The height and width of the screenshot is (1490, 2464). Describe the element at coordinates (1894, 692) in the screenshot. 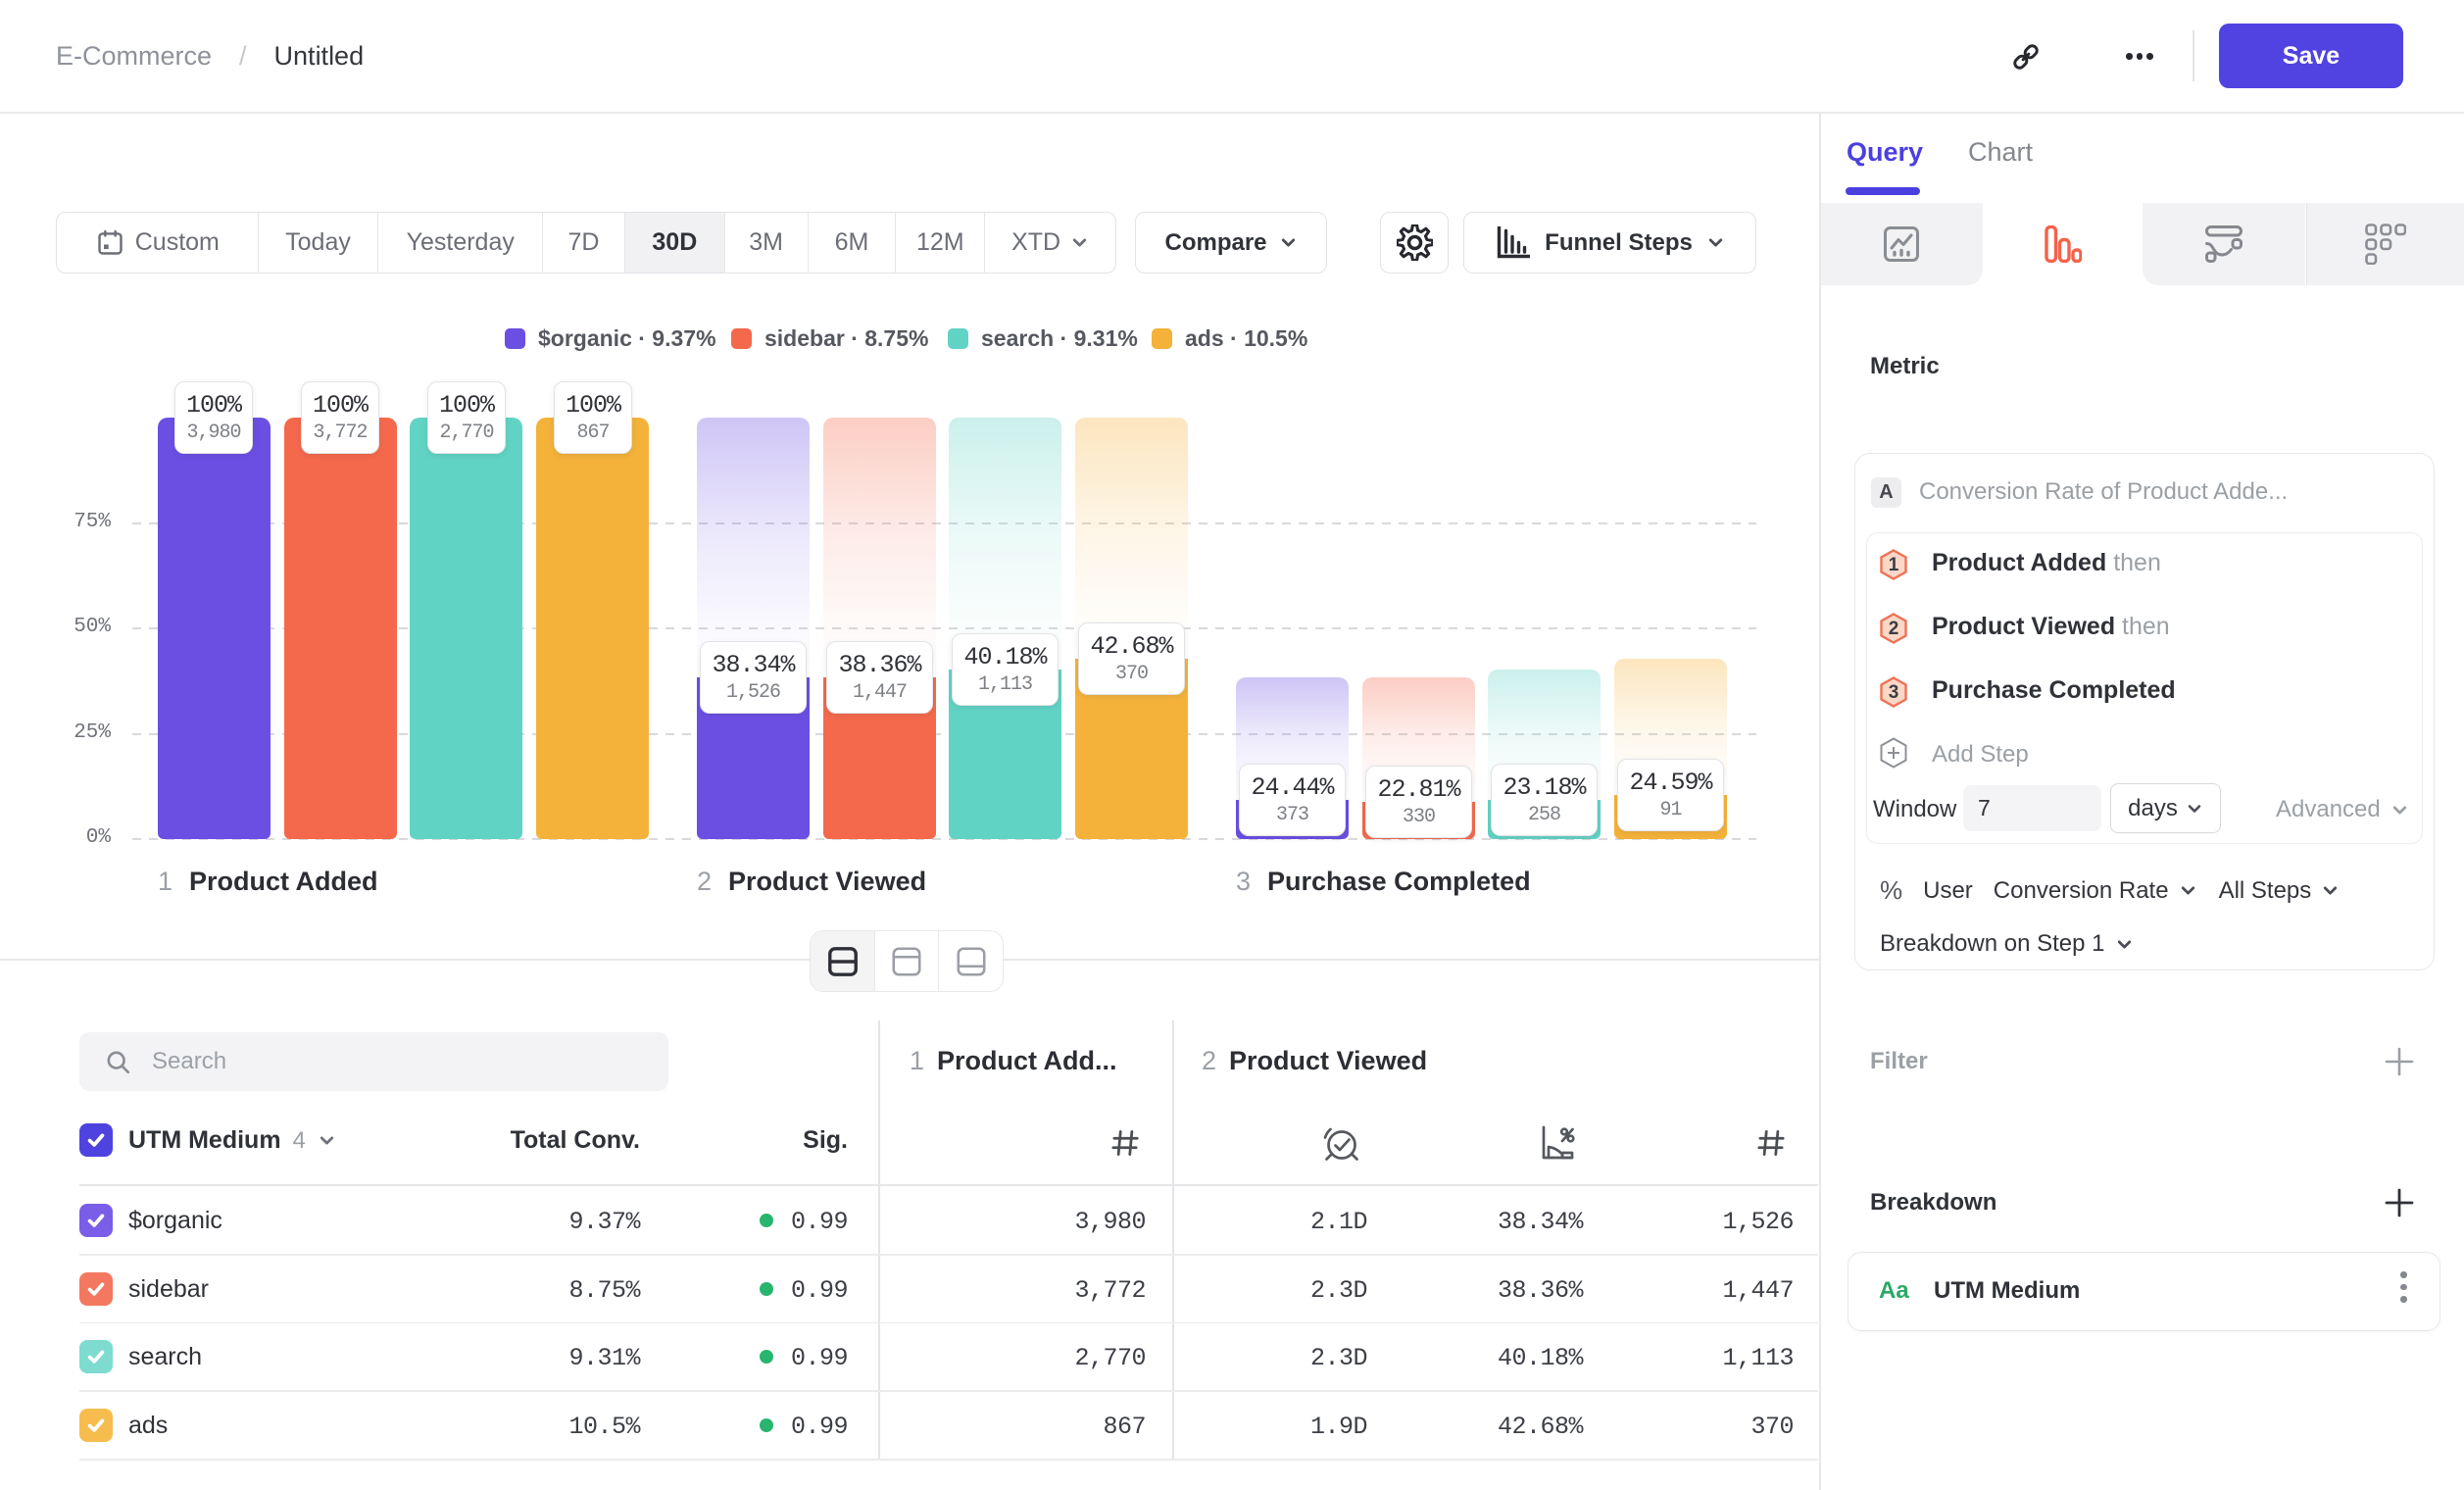

I see `svg-text: 3` at that location.